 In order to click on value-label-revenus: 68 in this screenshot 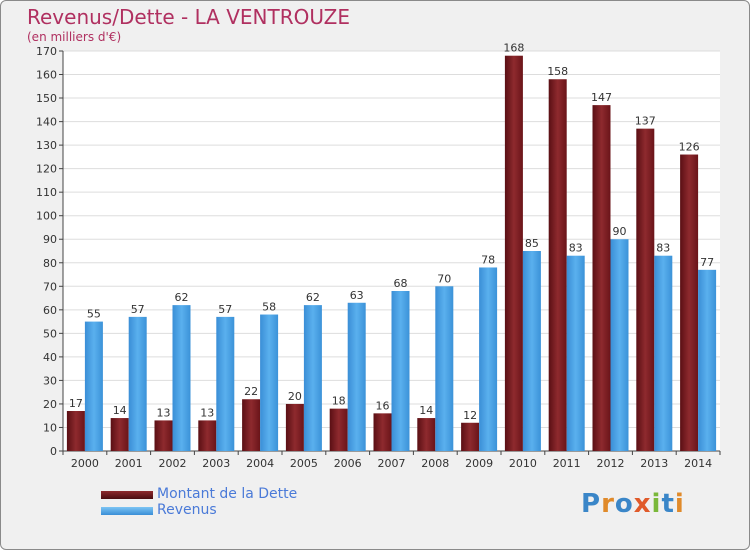, I will do `click(401, 283)`.